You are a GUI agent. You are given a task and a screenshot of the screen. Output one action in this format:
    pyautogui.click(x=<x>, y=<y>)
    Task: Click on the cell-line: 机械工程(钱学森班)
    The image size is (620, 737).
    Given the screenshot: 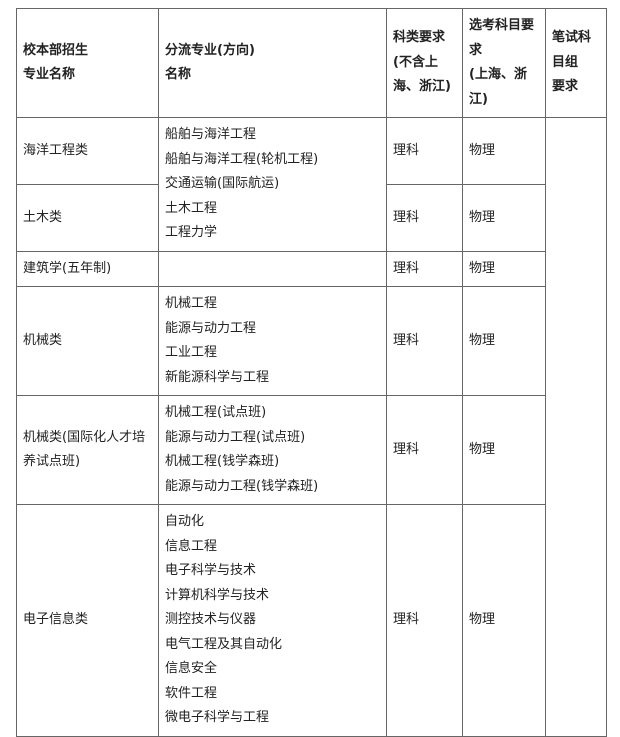 What is the action you would take?
    pyautogui.click(x=222, y=461)
    